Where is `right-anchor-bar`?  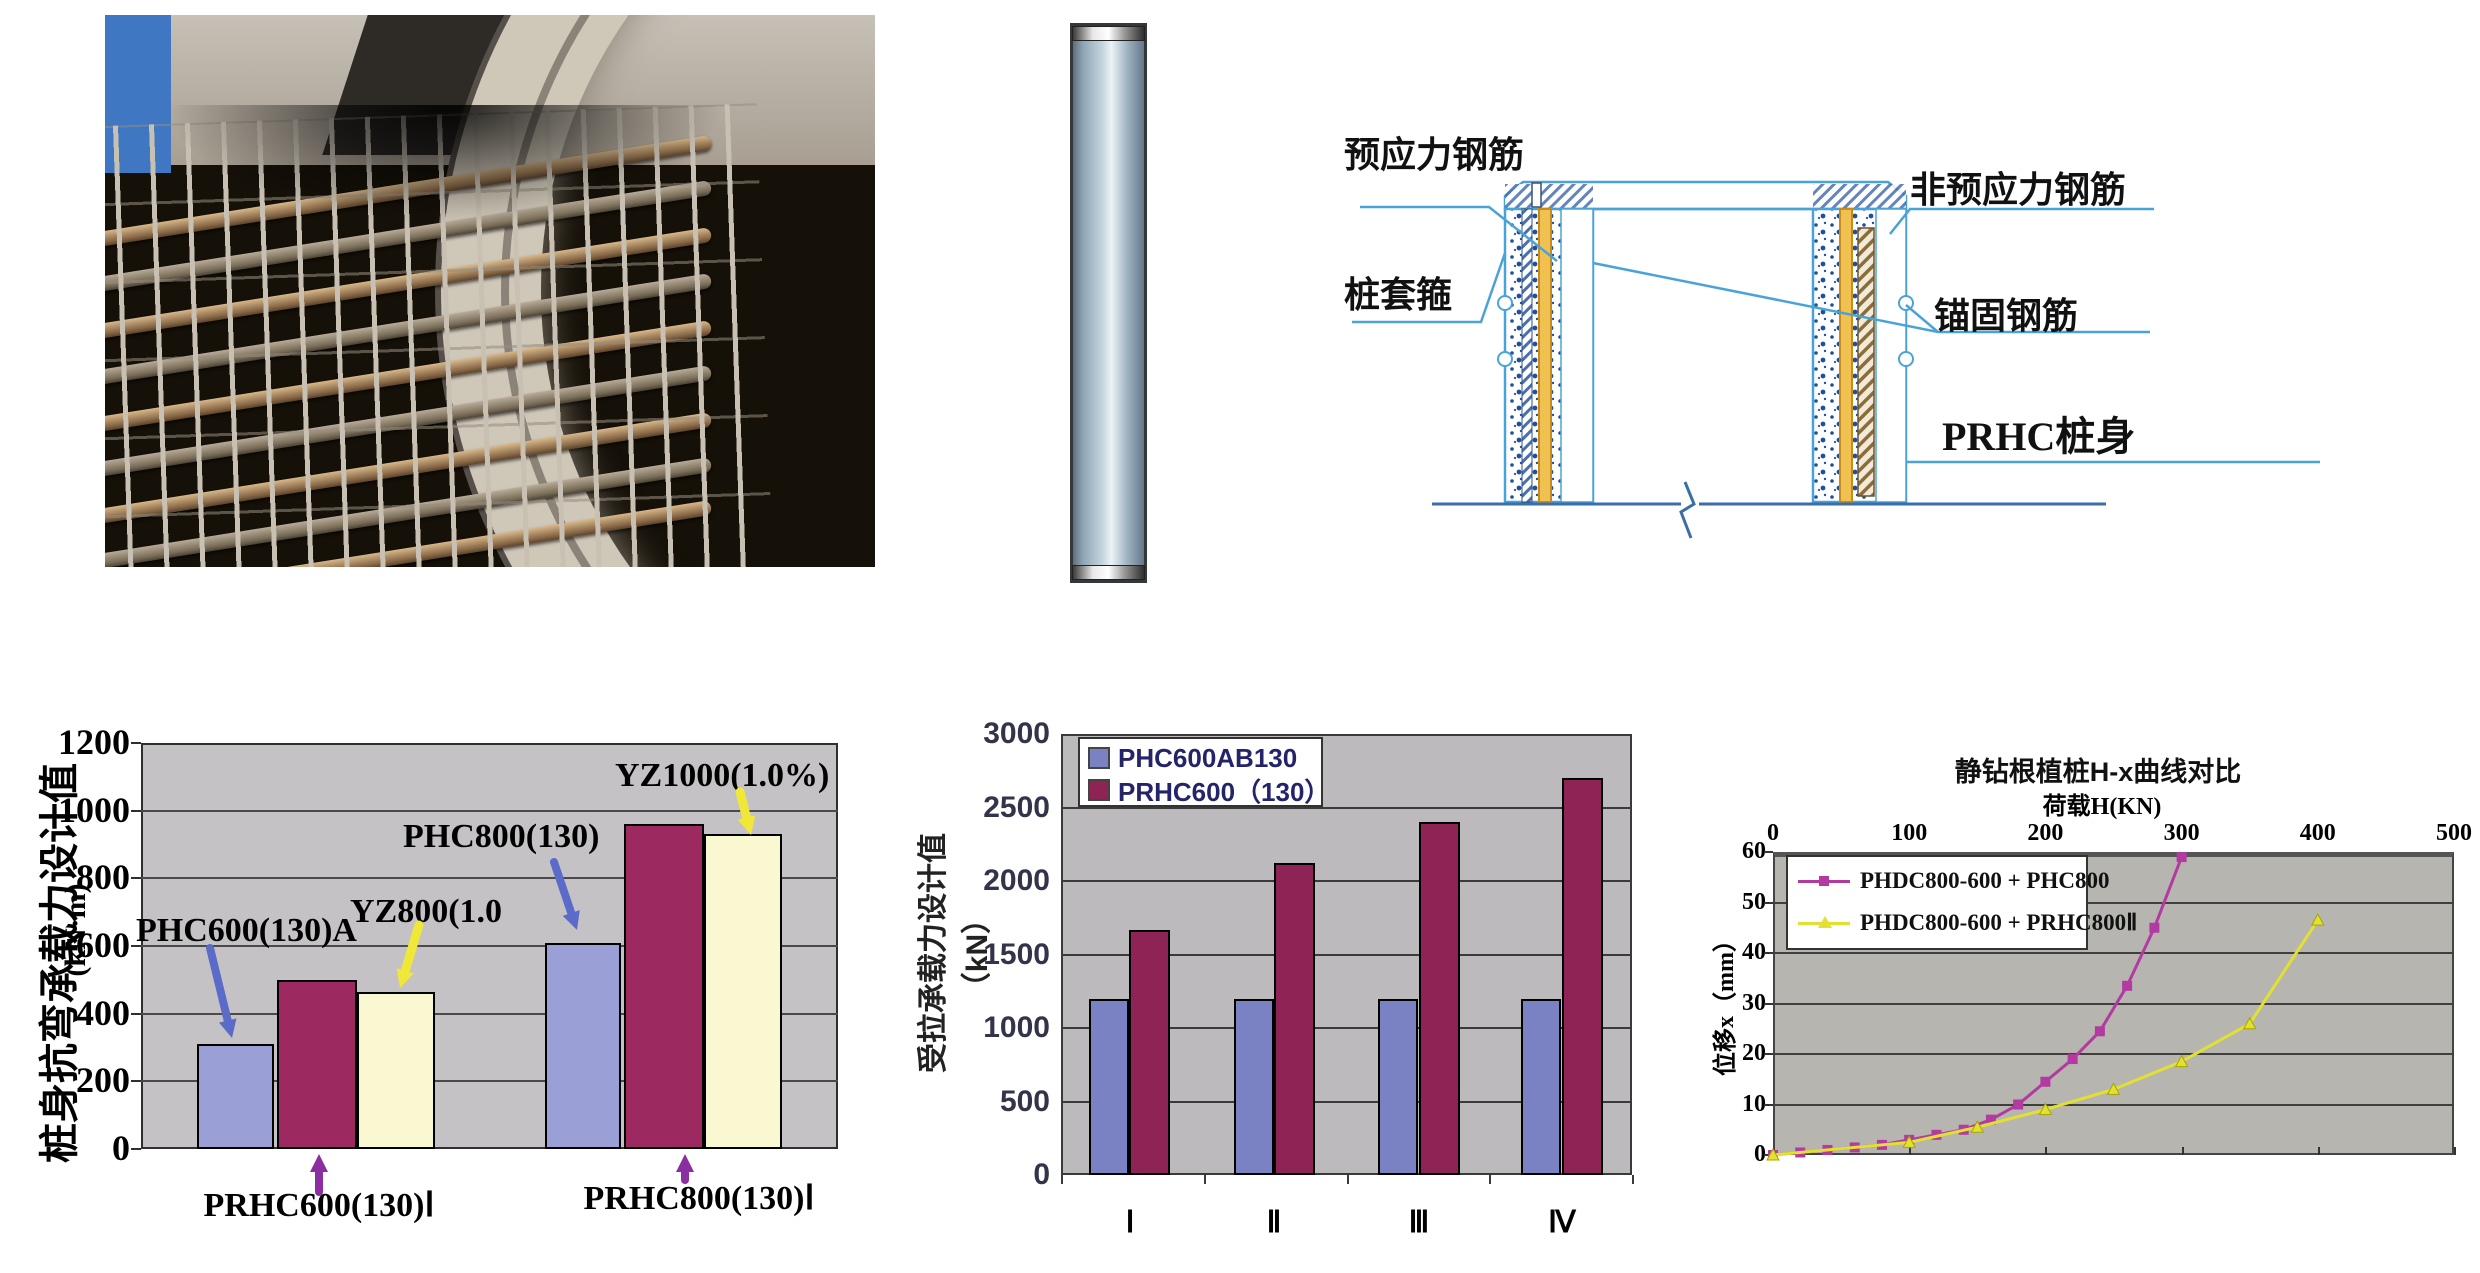 right-anchor-bar is located at coordinates (1846, 355).